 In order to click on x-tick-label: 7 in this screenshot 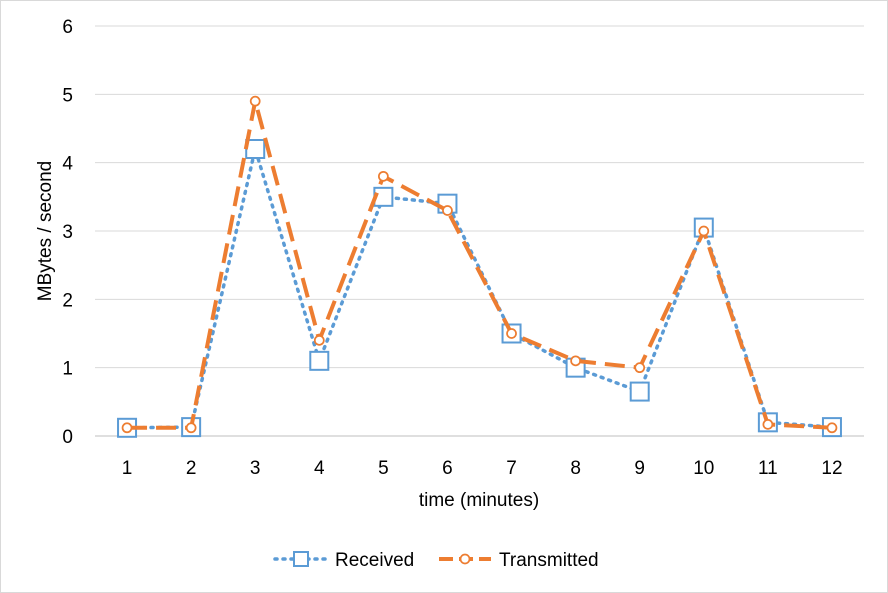, I will do `click(511, 468)`.